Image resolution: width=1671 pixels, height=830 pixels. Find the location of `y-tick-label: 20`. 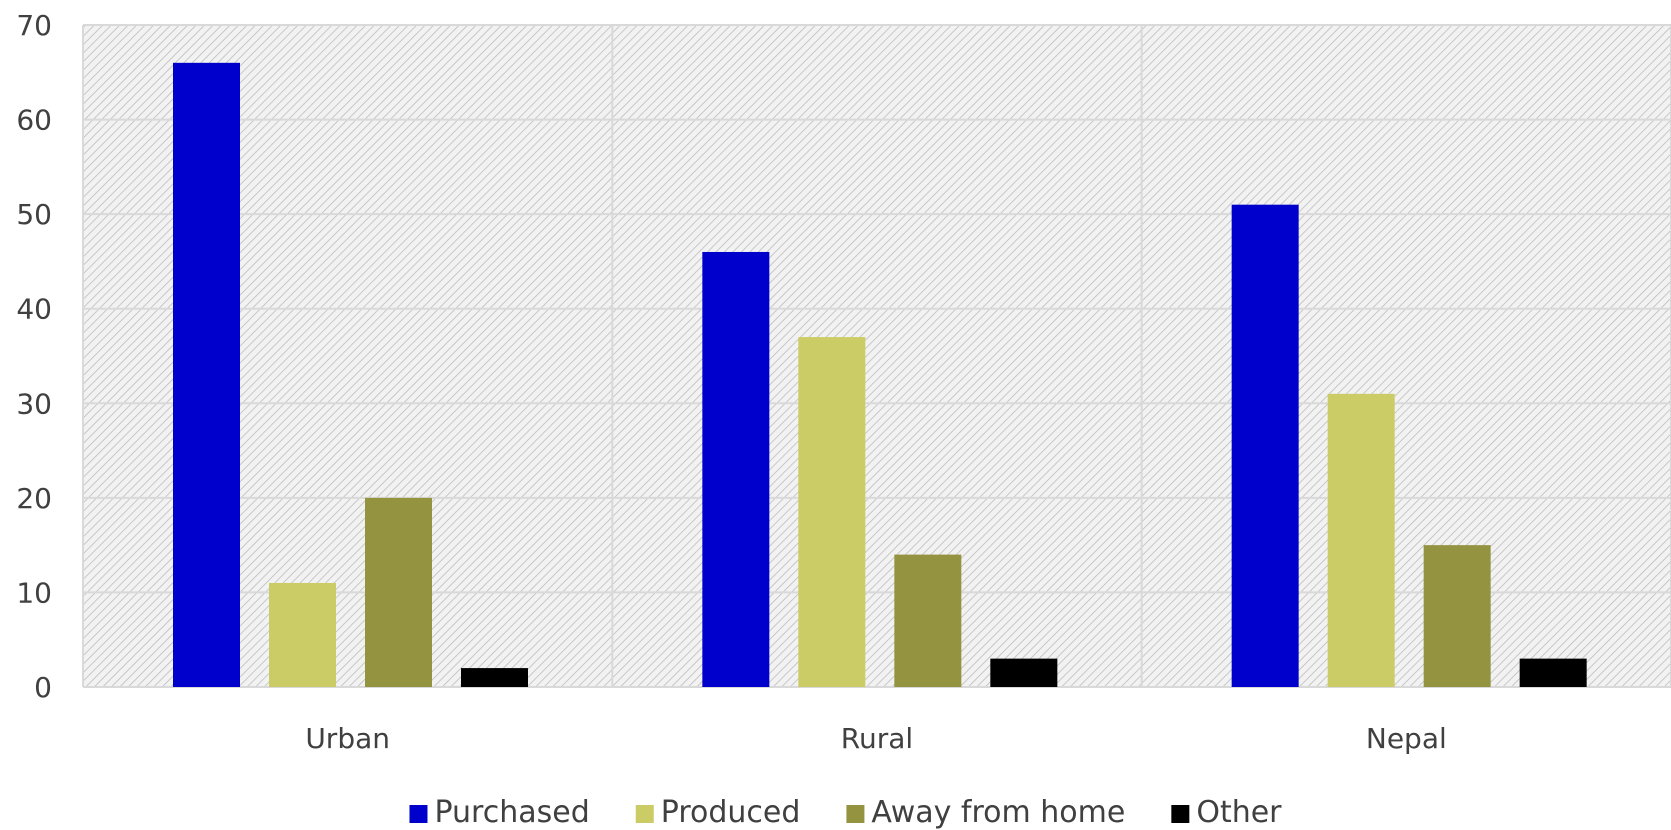

y-tick-label: 20 is located at coordinates (34, 498).